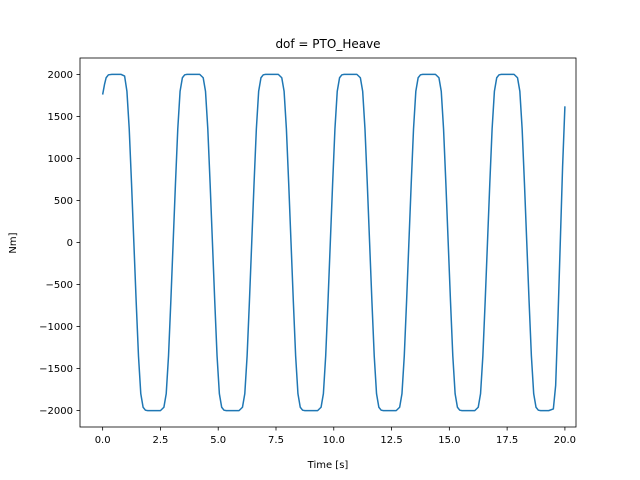 The height and width of the screenshot is (480, 640). I want to click on x-axis: 0.0 2.5 5.0 7.5 10.0 12.5 15.0 17.5 20.0, so click(335, 436).